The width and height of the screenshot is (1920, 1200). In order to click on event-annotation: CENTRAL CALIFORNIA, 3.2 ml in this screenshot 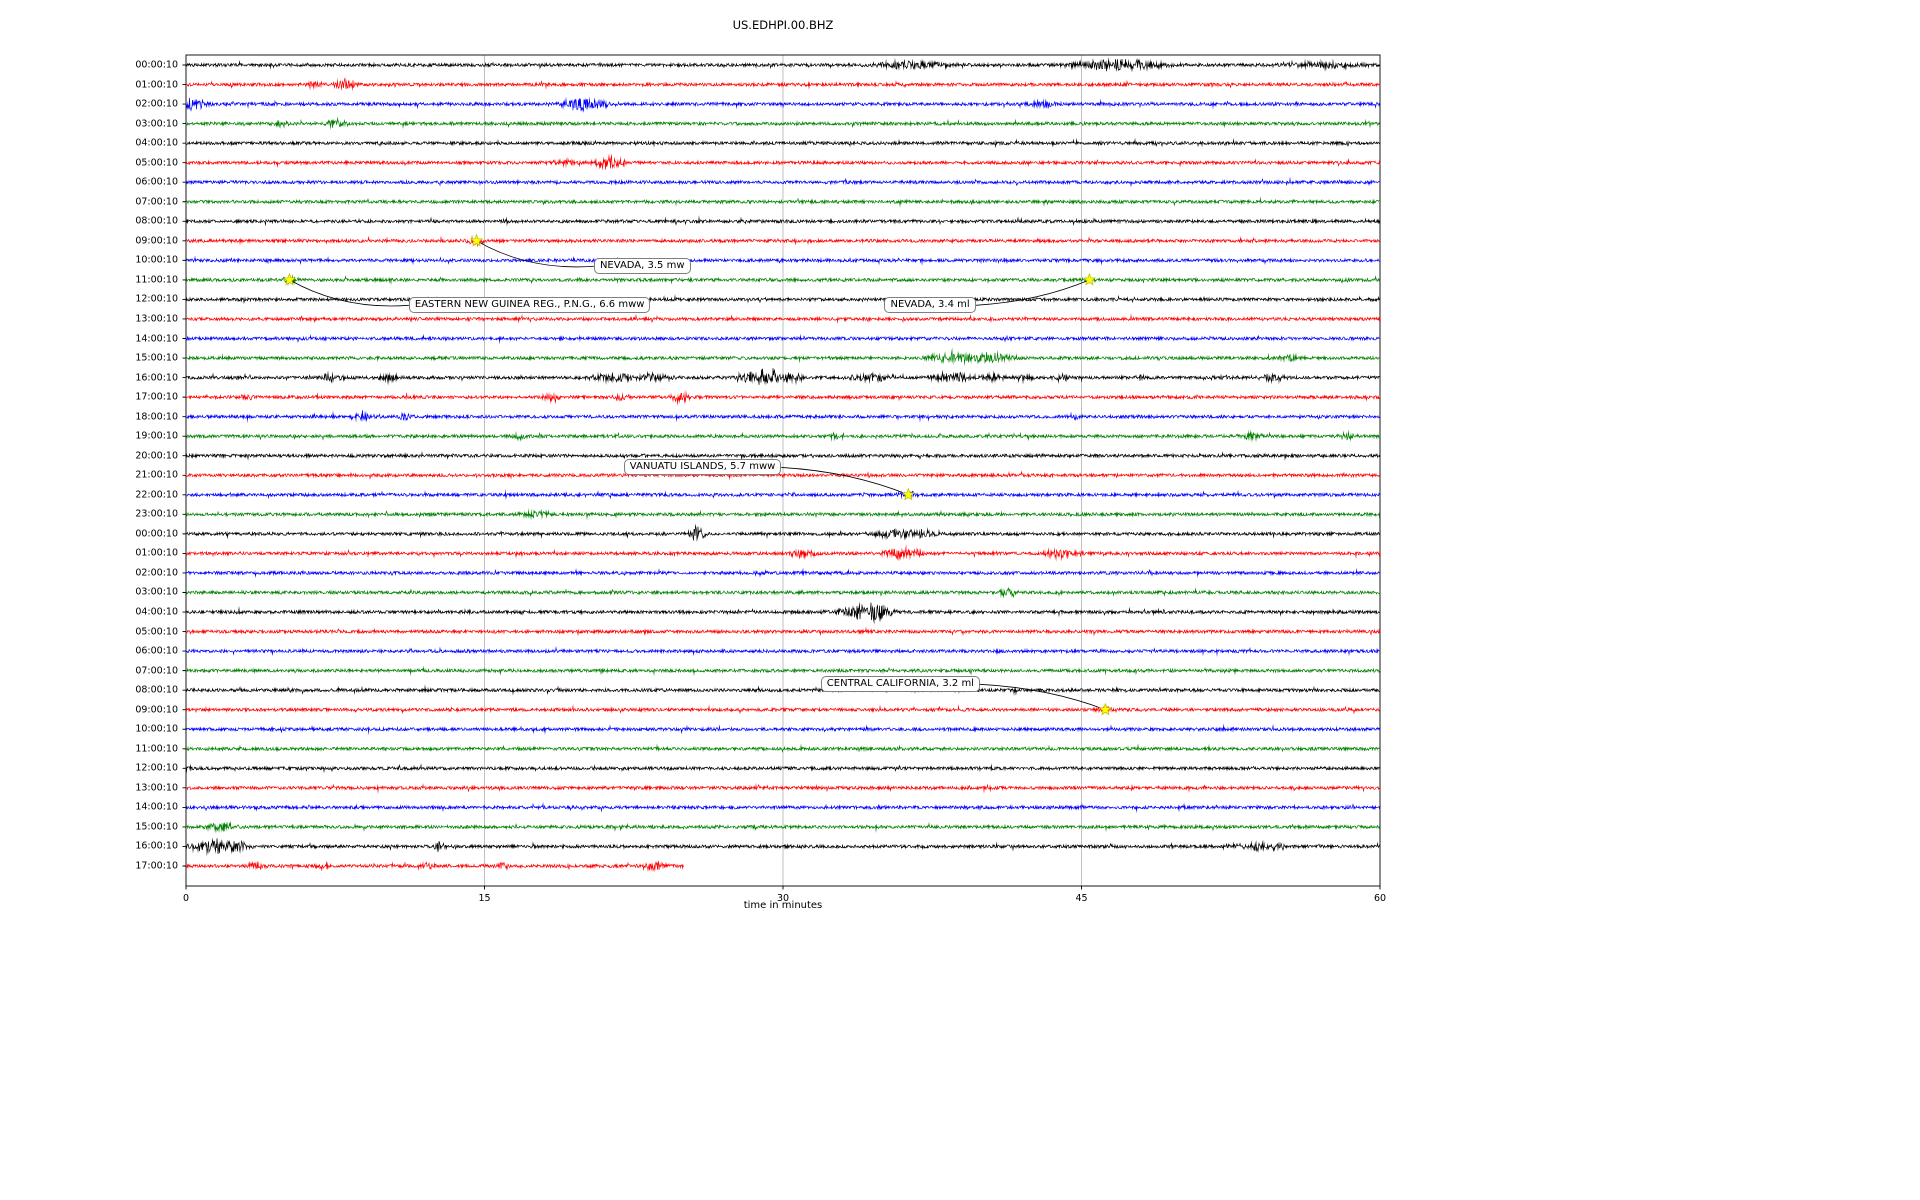, I will do `click(900, 684)`.